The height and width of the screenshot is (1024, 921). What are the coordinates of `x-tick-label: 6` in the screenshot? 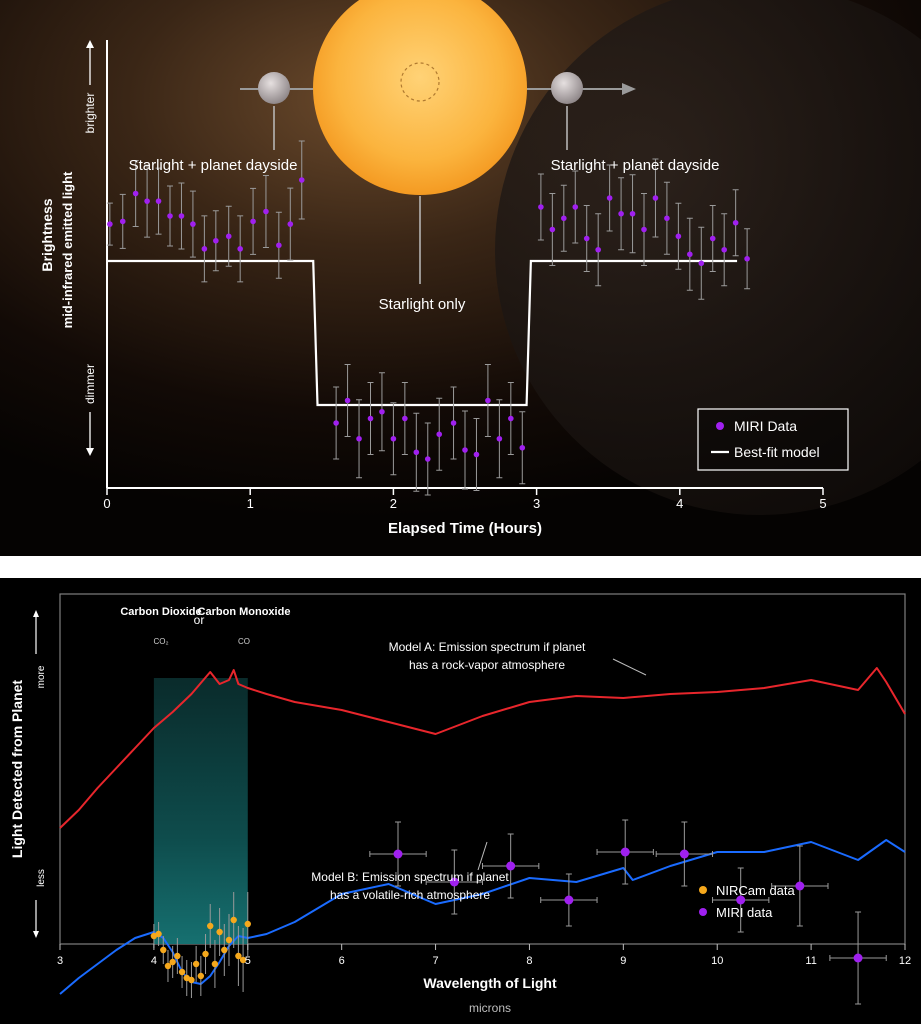 It's located at (342, 961).